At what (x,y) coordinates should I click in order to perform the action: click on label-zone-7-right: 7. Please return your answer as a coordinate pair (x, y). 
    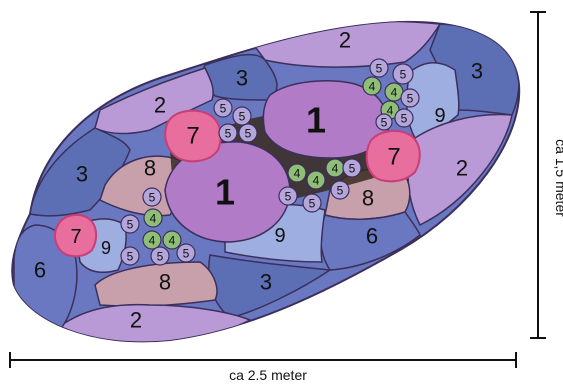
    Looking at the image, I should click on (393, 157).